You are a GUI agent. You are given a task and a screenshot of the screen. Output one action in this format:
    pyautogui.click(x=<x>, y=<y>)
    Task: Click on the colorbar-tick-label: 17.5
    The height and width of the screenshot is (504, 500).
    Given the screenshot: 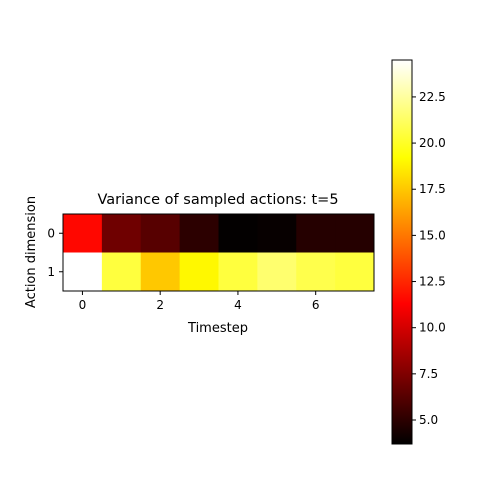 What is the action you would take?
    pyautogui.click(x=432, y=189)
    